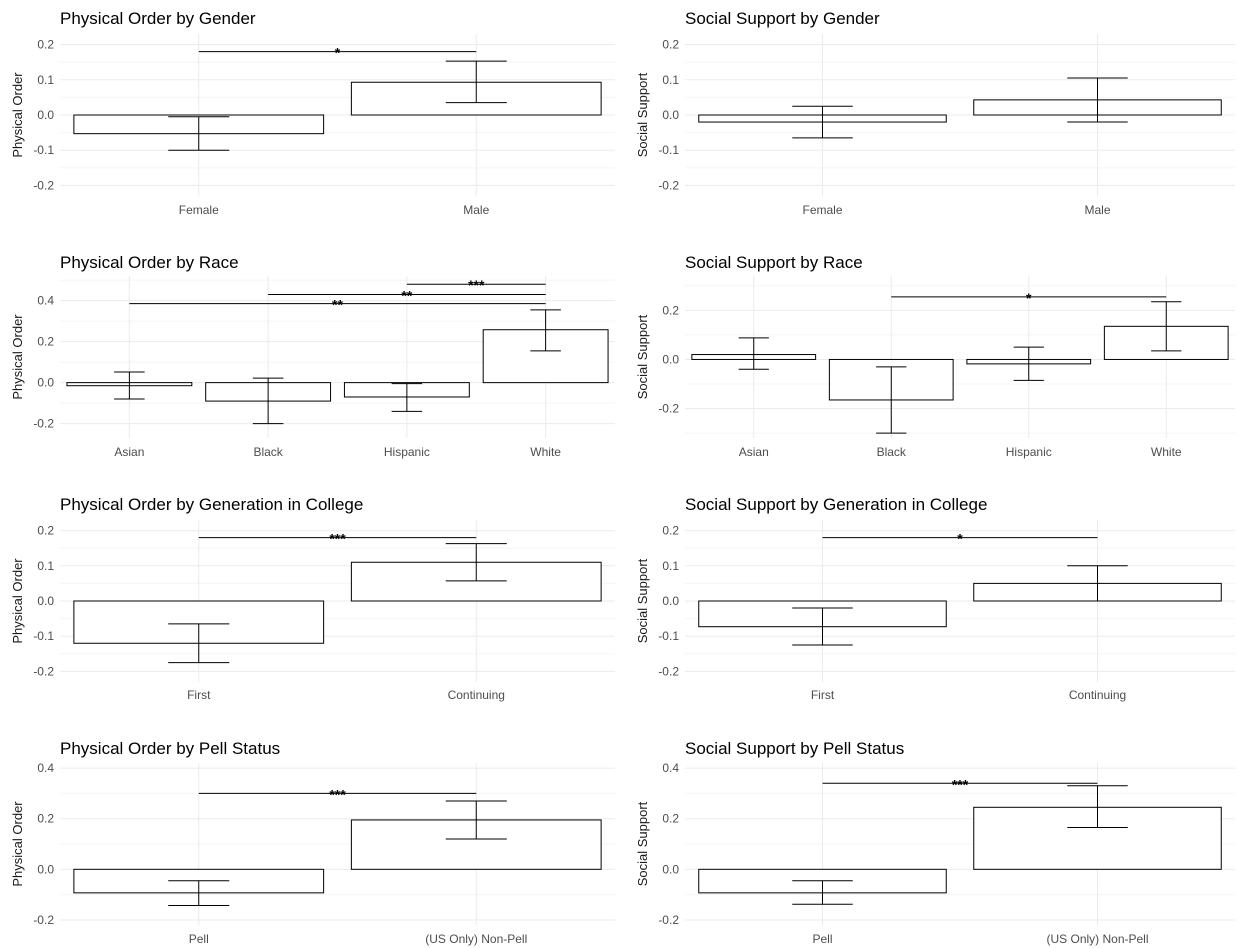 The image size is (1239, 948). Describe the element at coordinates (211, 504) in the screenshot. I see `chart-title: Physical Order by Generation in College` at that location.